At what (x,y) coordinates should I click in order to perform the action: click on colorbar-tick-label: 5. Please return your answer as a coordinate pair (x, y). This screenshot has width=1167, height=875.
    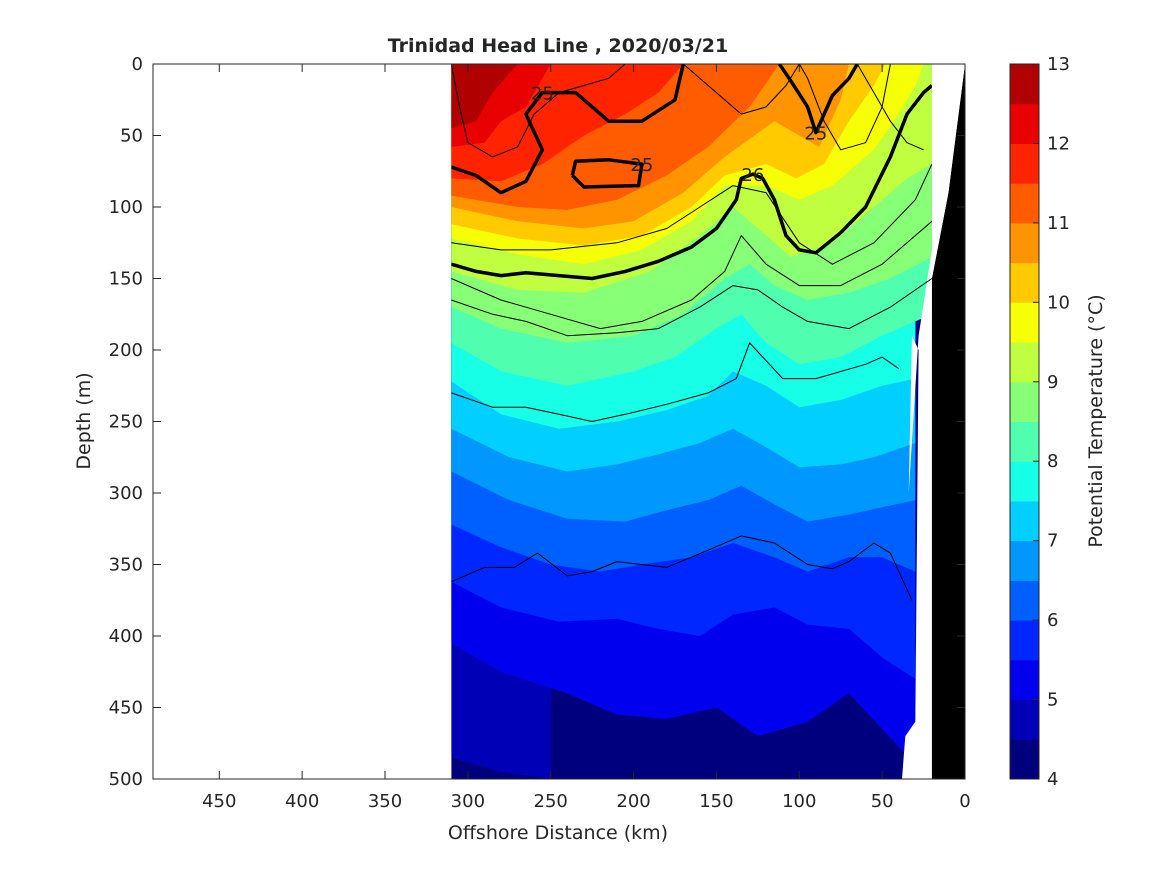
    Looking at the image, I should click on (1052, 700).